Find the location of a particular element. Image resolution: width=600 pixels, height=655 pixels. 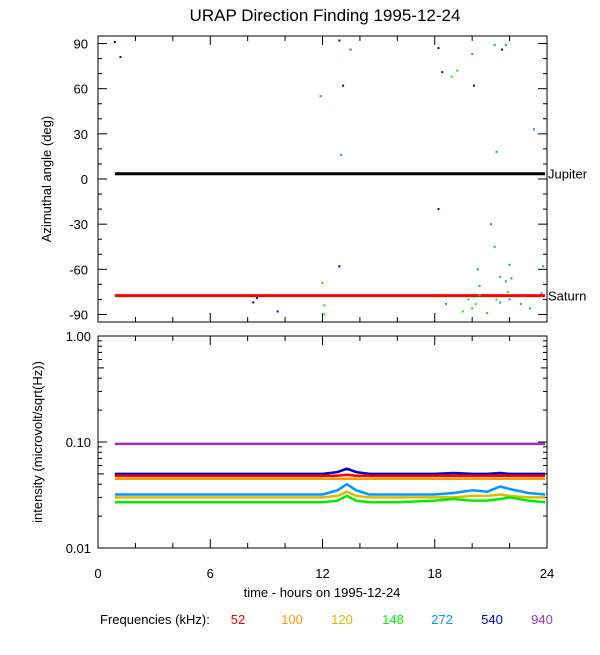

legend-title: Frequencies (kHz): is located at coordinates (155, 619).